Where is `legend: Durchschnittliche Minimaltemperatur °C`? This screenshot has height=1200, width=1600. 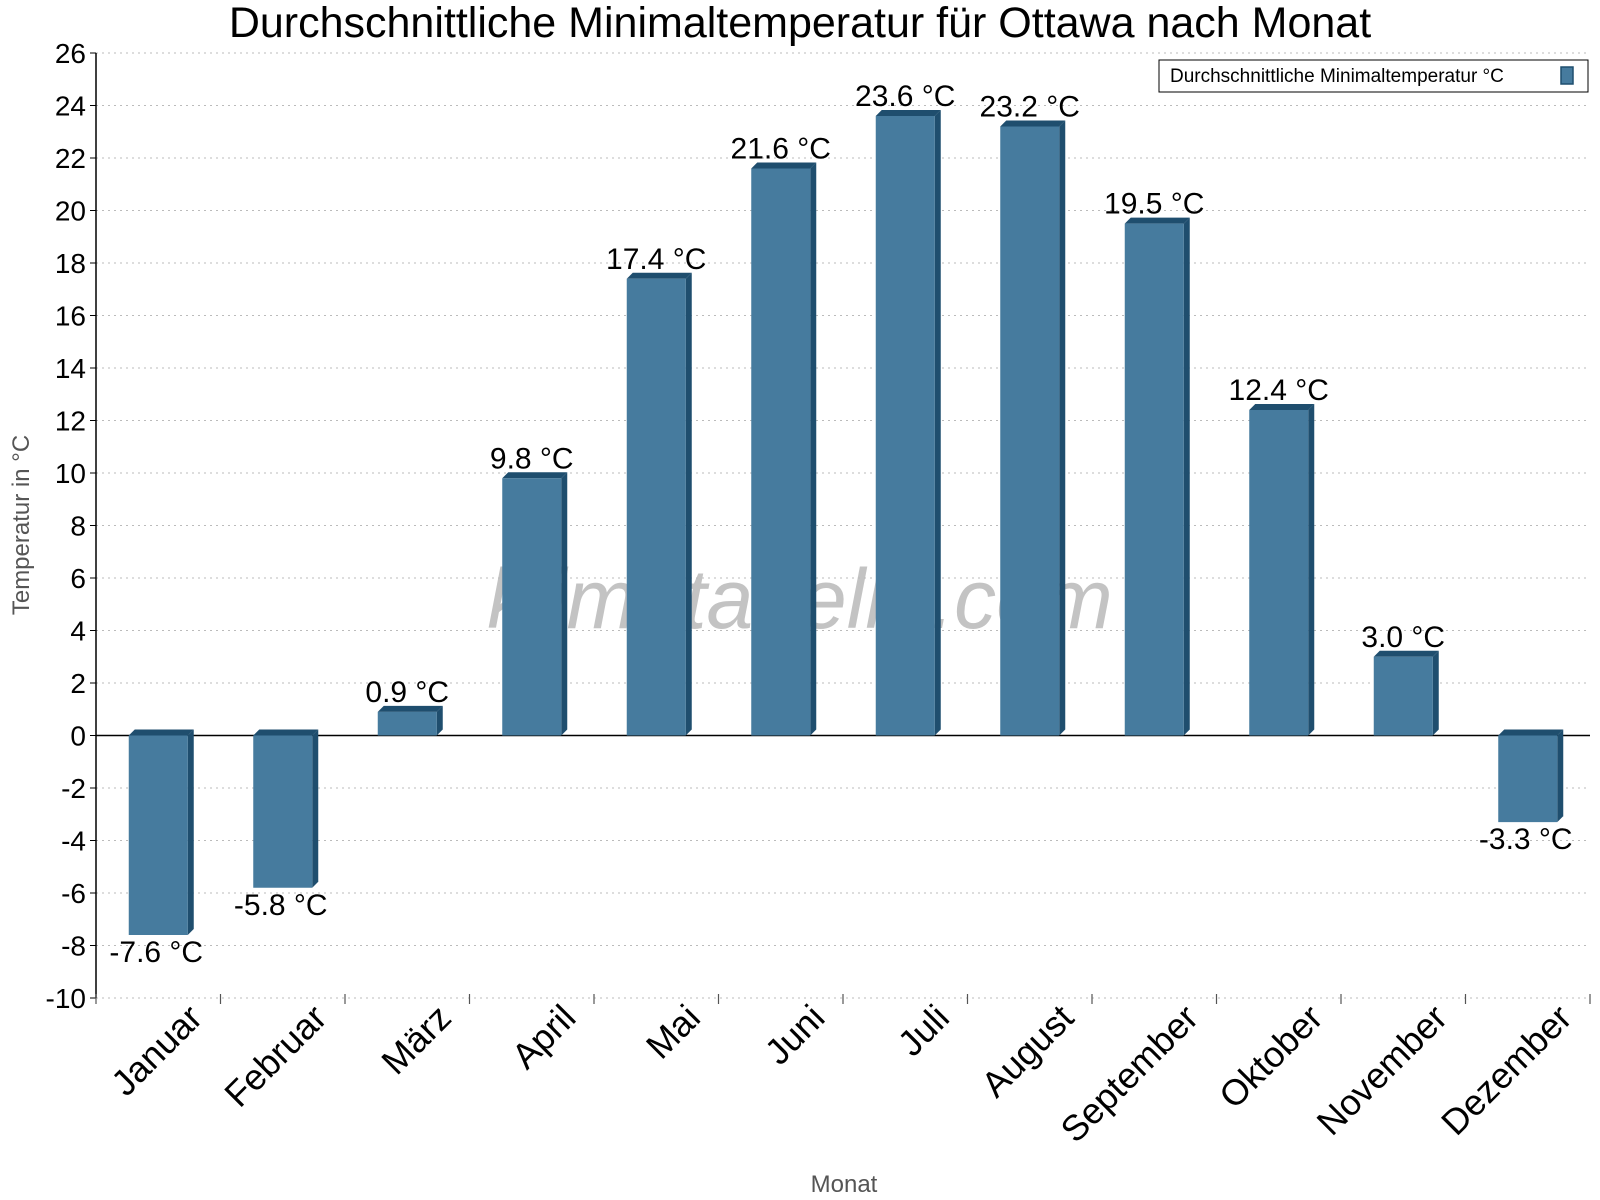 legend: Durchschnittliche Minimaltemperatur °C is located at coordinates (1373, 76).